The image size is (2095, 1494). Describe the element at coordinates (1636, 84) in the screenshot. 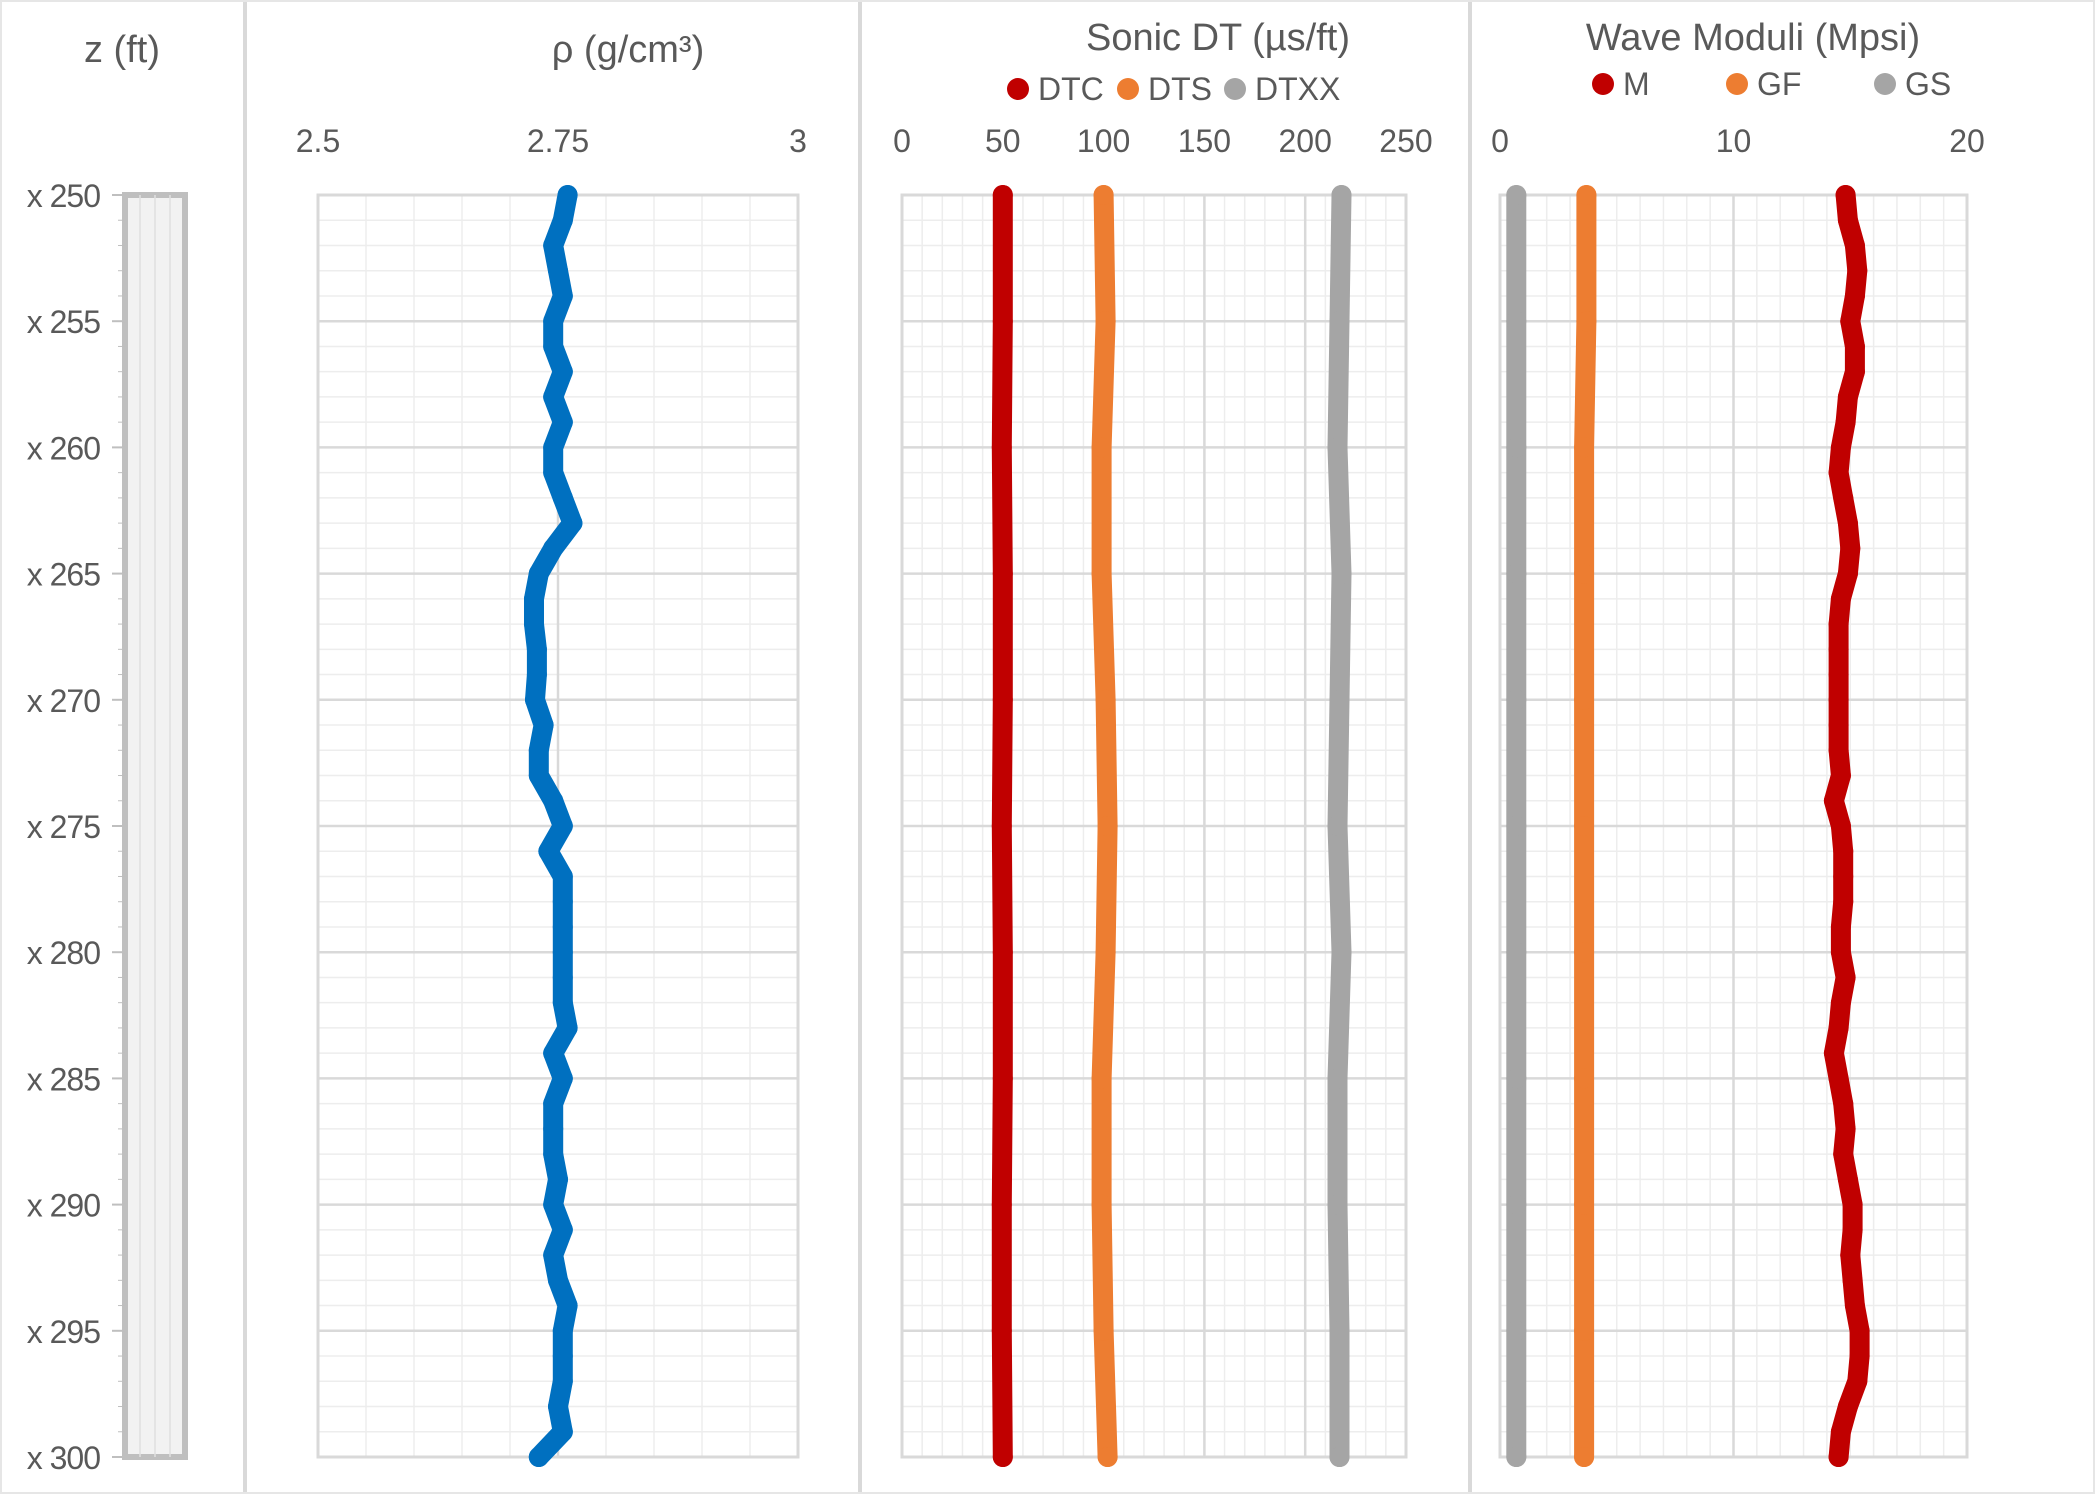

I see `legend-label-m: M` at that location.